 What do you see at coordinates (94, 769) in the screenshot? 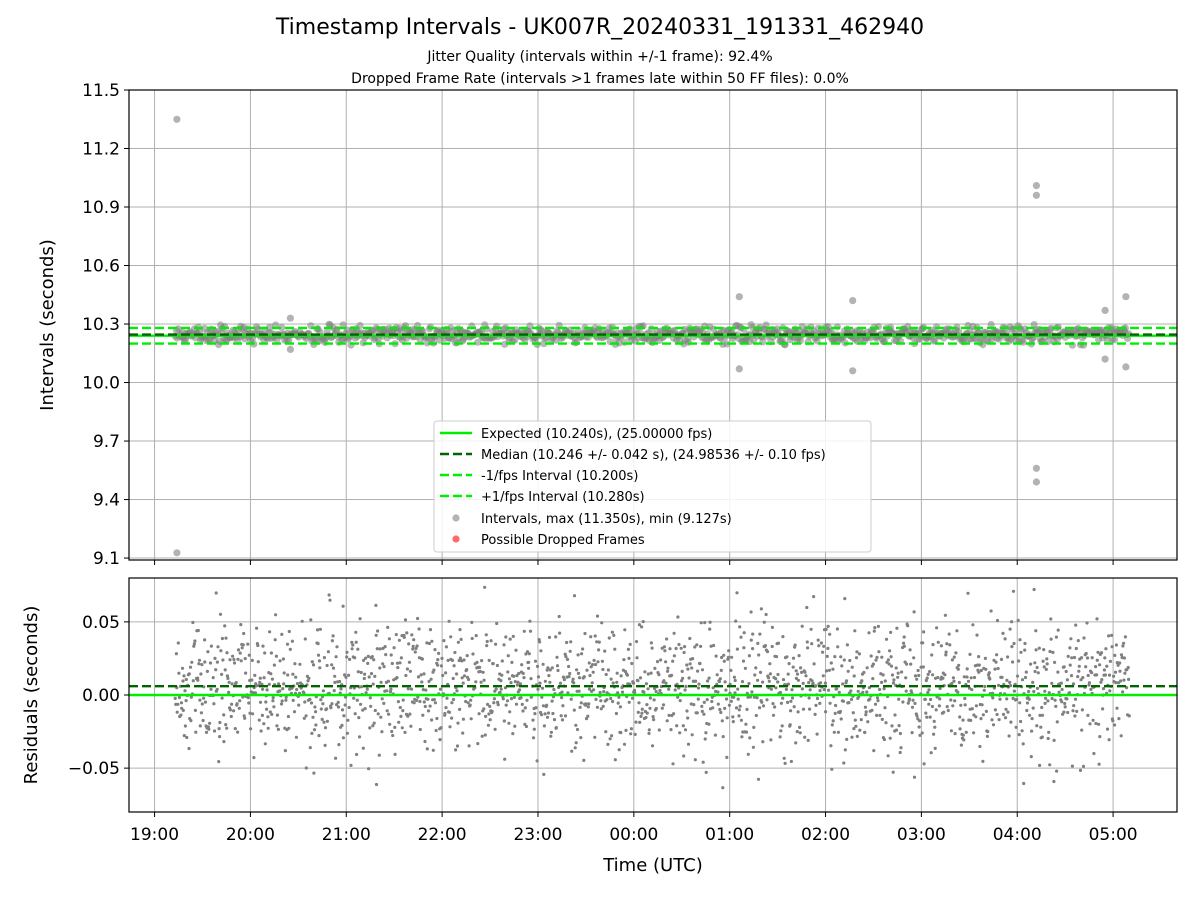
I see `y-tick-label-bottom: −0.05` at bounding box center [94, 769].